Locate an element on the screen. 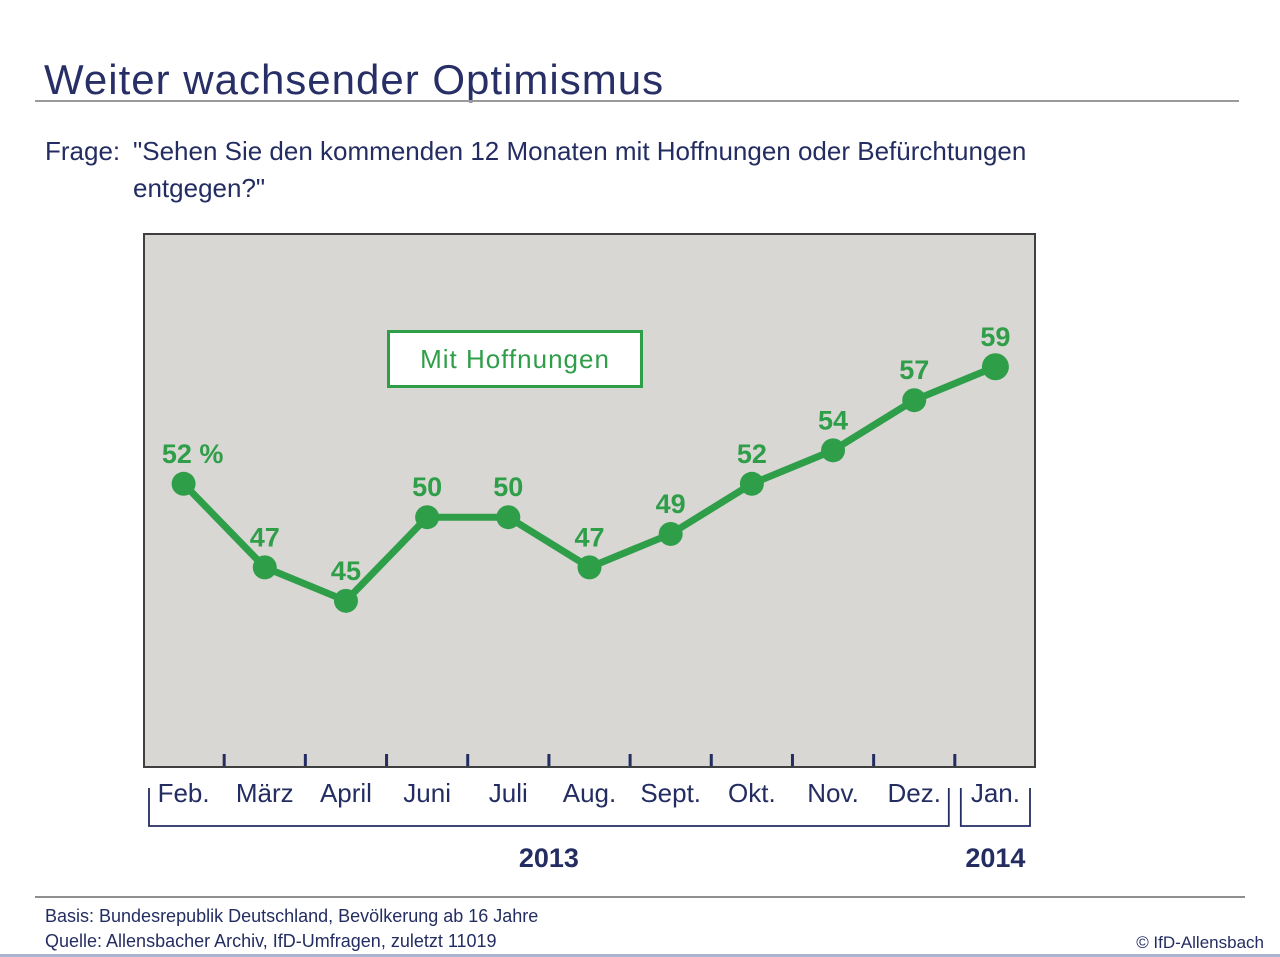 The image size is (1280, 957). month-label: Sept. is located at coordinates (670, 793).